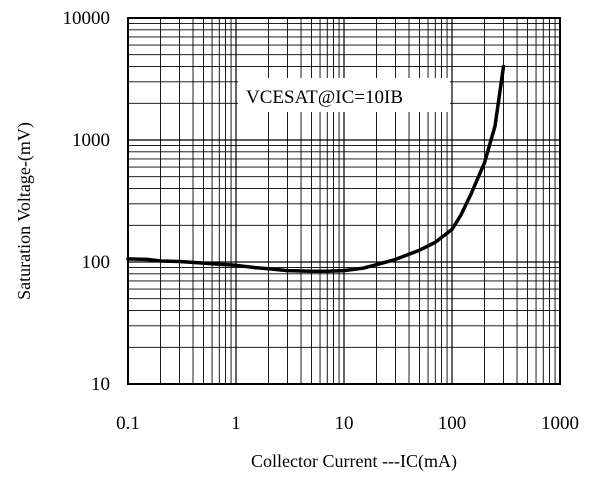 This screenshot has height=477, width=592. Describe the element at coordinates (236, 423) in the screenshot. I see `x-tick-label: 1` at that location.